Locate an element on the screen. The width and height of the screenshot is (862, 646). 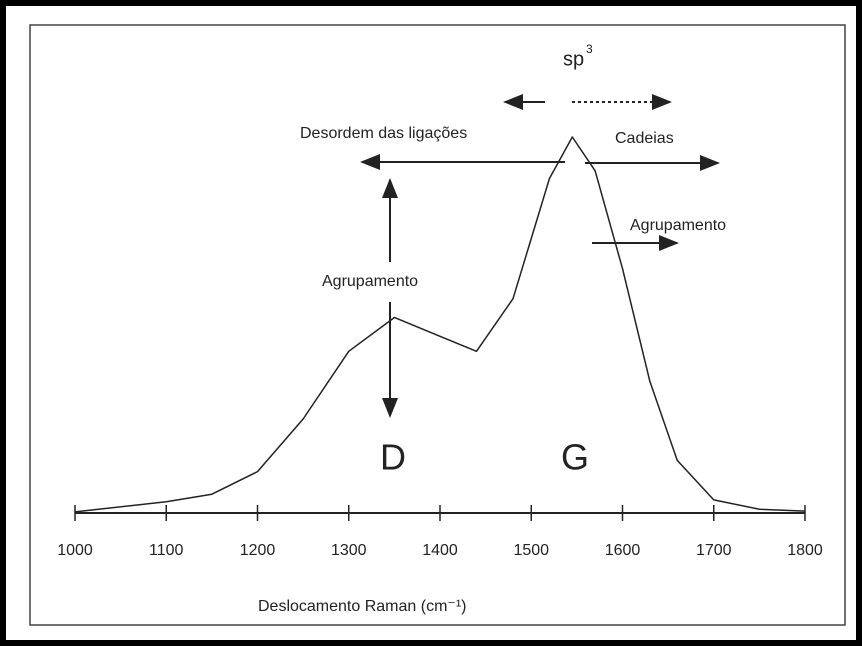
peak-label: D is located at coordinates (393, 457).